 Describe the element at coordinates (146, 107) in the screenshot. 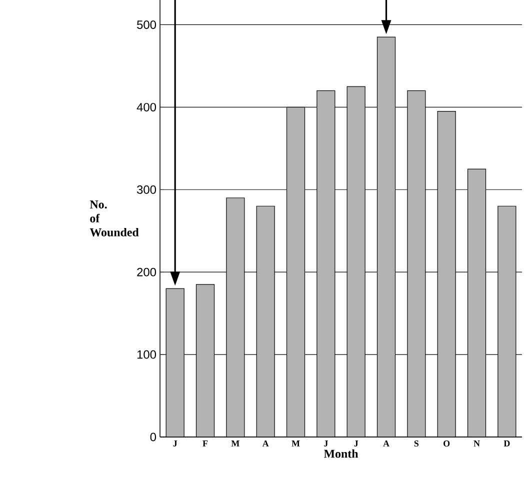

I see `y-tick-label: 400` at that location.